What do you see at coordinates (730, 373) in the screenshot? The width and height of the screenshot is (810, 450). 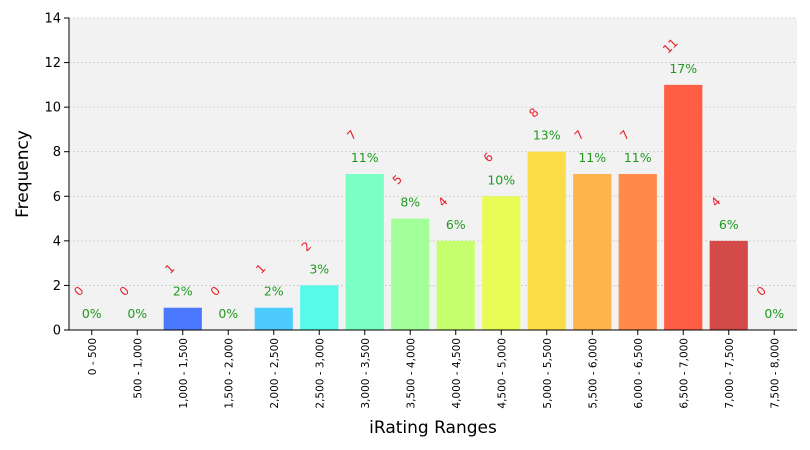 I see `x-tick-label: 7,000 - 7,500` at bounding box center [730, 373].